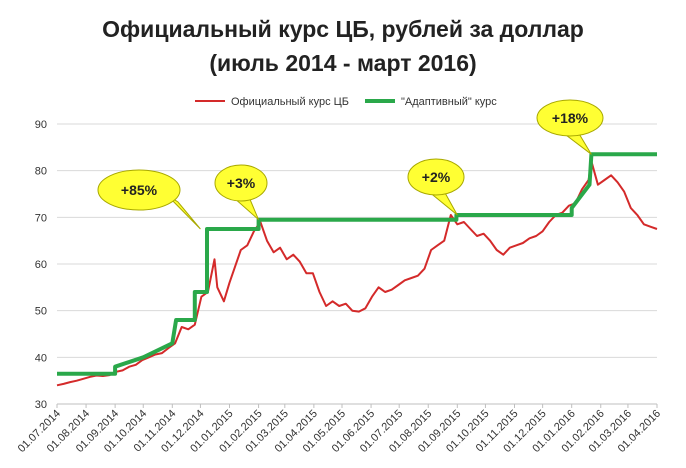 This screenshot has height=468, width=686. Describe the element at coordinates (343, 29) in the screenshot. I see `chart-title: Официальный курс ЦБ, рублей за доллар` at that location.